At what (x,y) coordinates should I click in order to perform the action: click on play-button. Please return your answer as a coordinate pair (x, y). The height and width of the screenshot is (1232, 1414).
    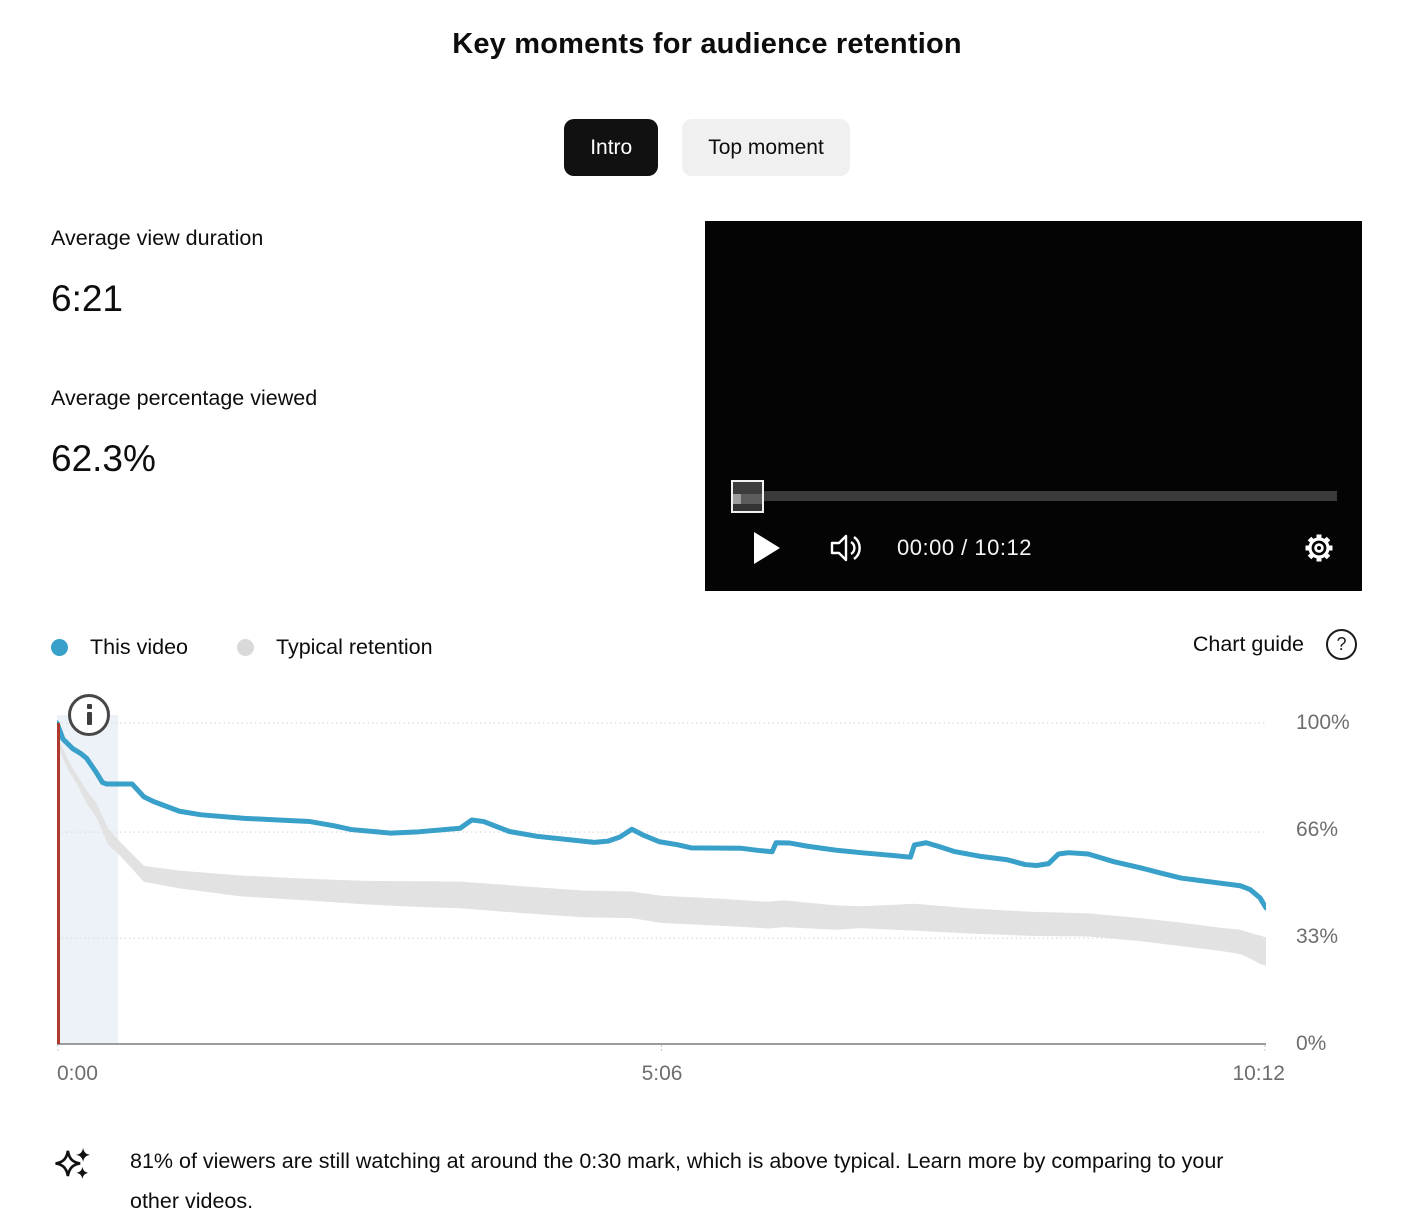
    Looking at the image, I should click on (767, 548).